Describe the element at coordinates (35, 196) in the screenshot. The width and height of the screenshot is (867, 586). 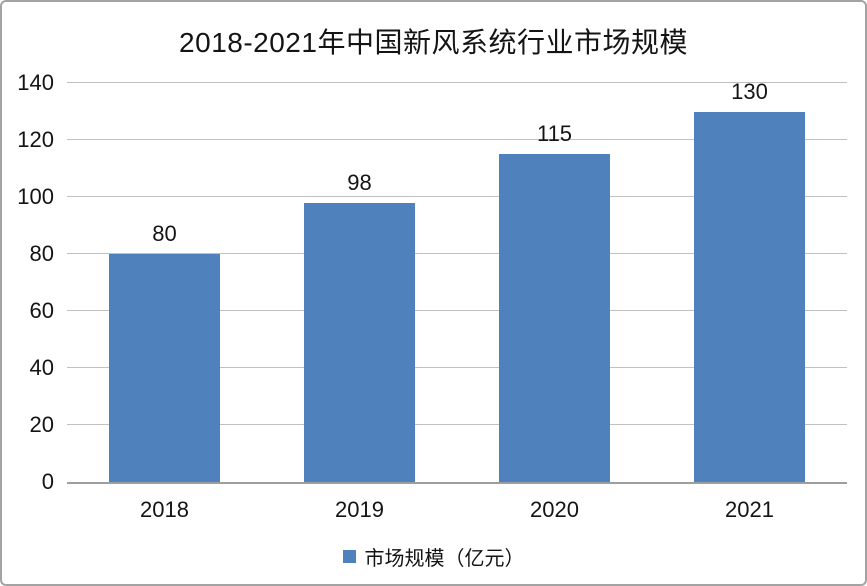
I see `y-tick-label: 100` at that location.